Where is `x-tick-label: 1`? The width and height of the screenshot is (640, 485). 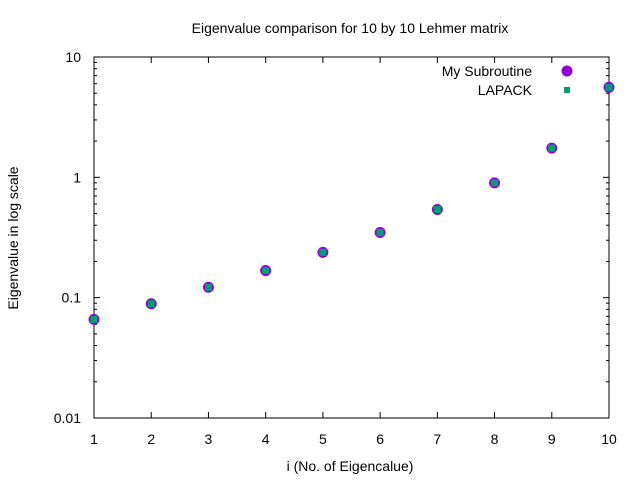 x-tick-label: 1 is located at coordinates (94, 439).